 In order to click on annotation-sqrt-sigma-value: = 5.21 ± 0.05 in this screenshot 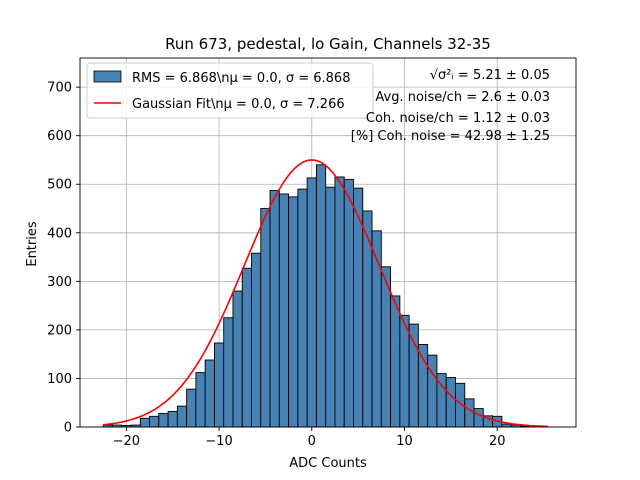, I will do `click(502, 75)`.